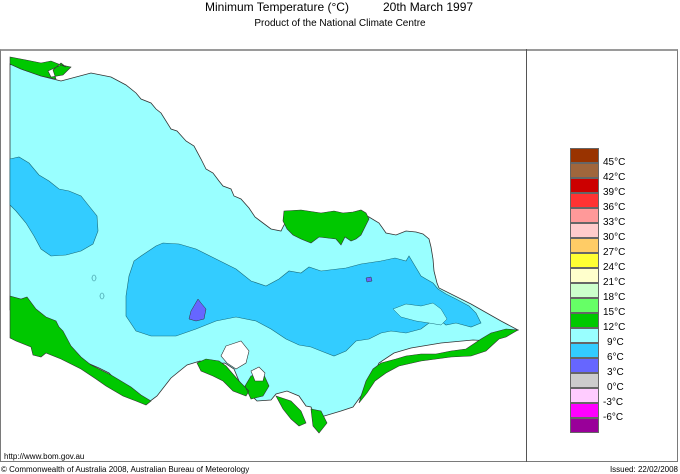 This screenshot has width=680, height=474. What do you see at coordinates (54, 206) in the screenshot?
I see `zone-6c-west` at bounding box center [54, 206].